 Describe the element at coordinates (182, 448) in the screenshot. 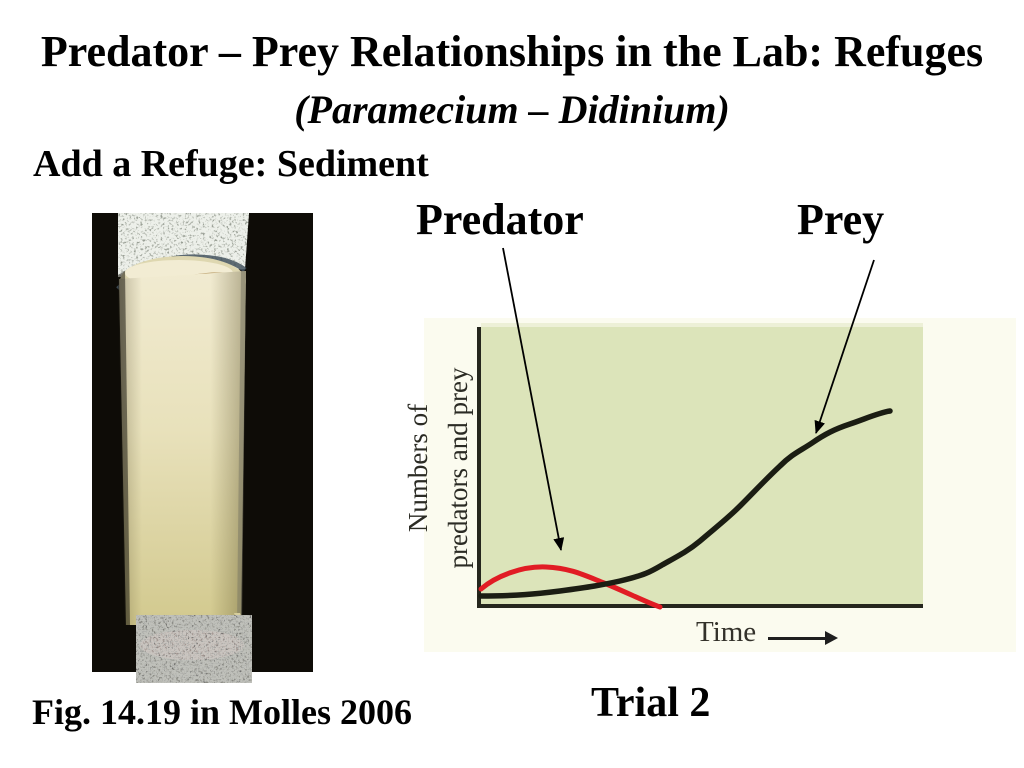

I see `liquid-shading` at that location.